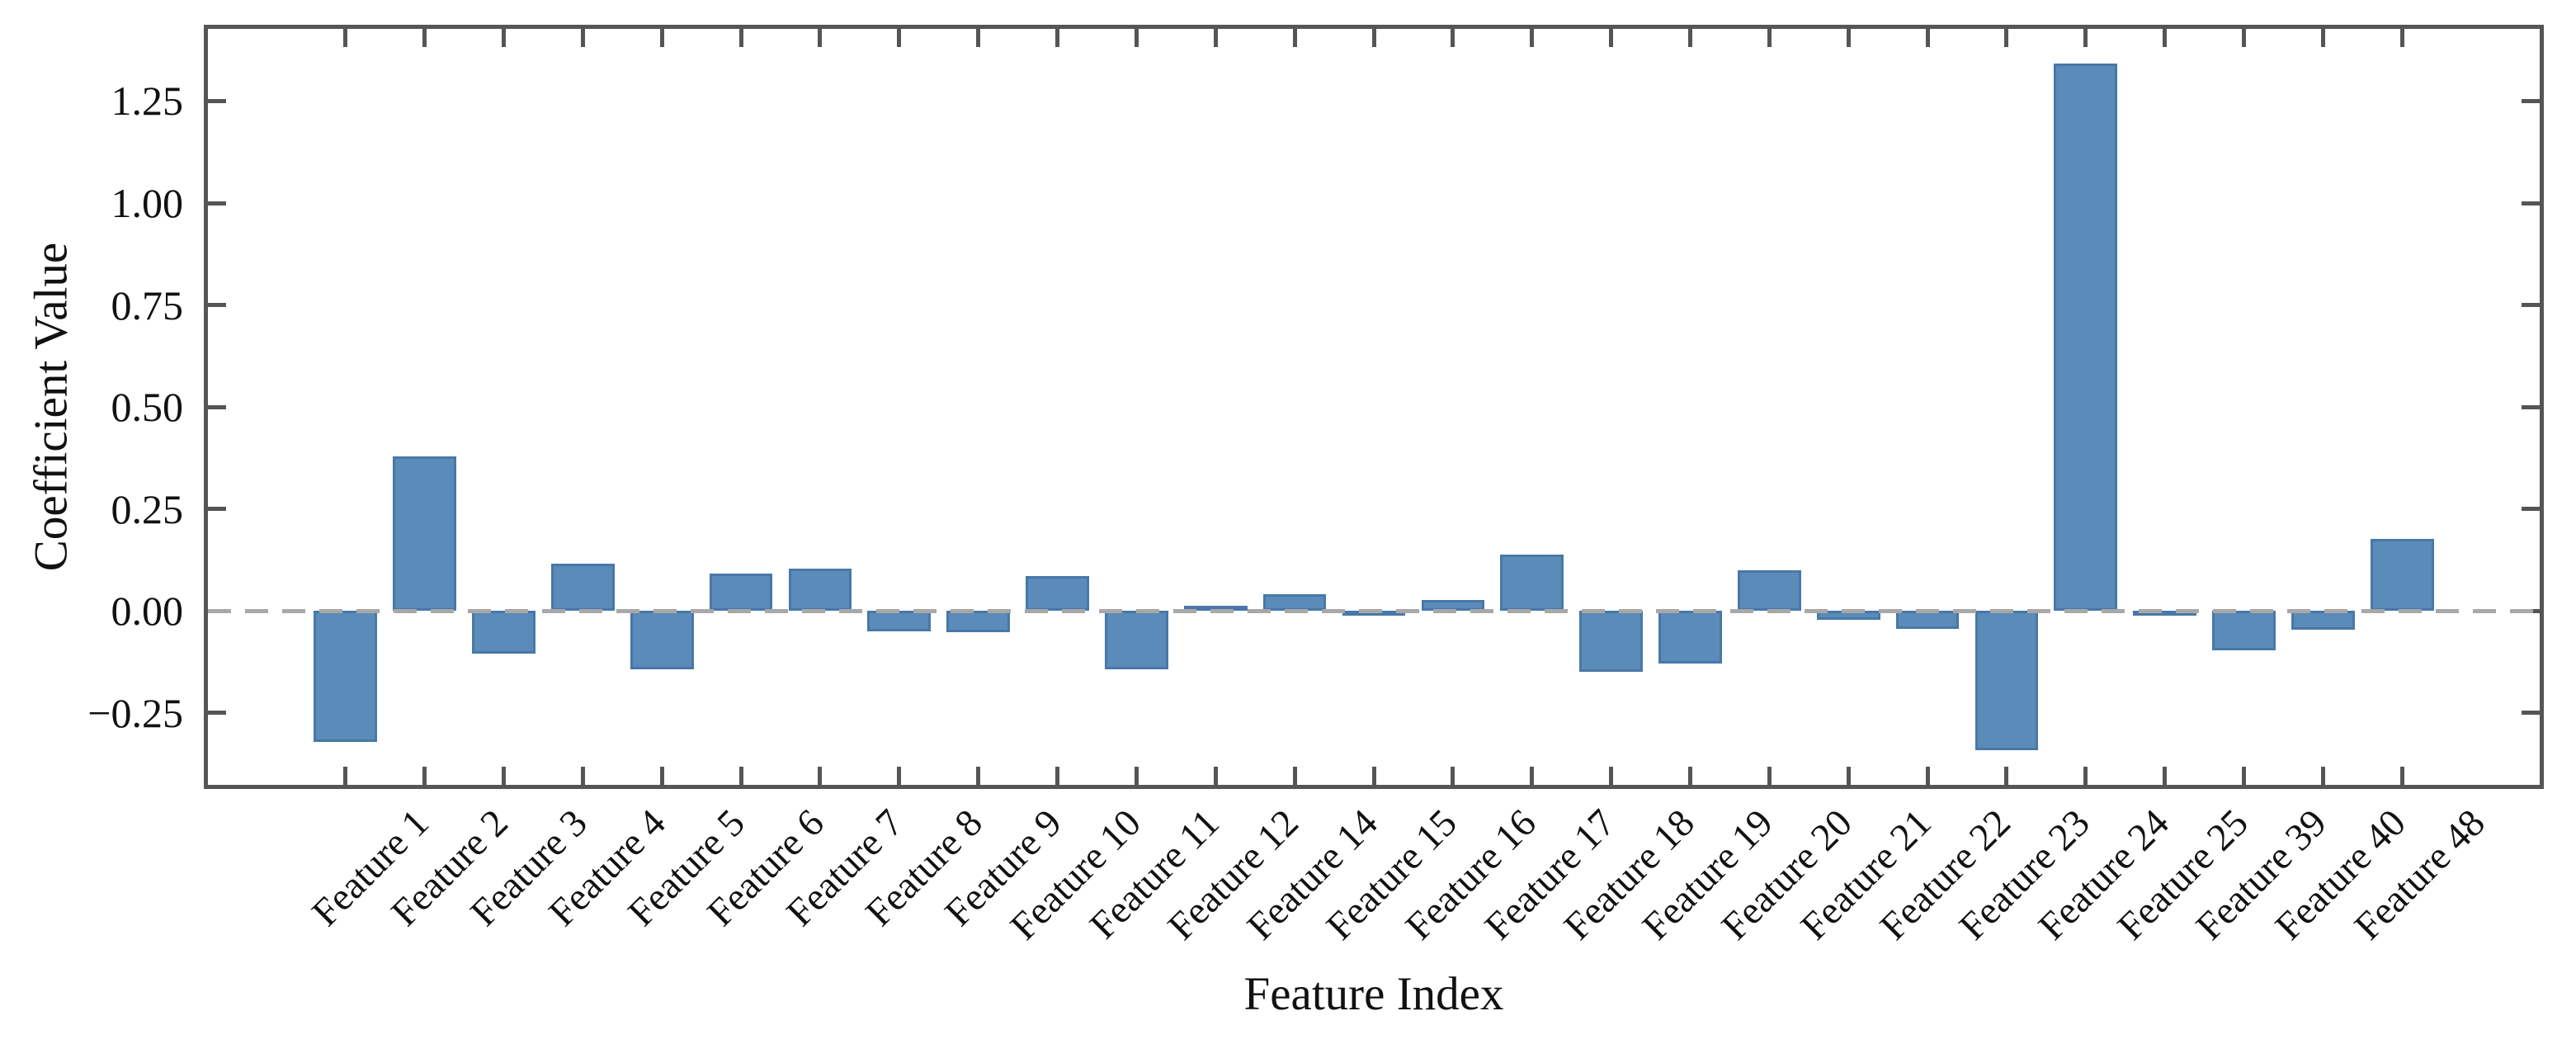  Describe the element at coordinates (147, 101) in the screenshot. I see `y-tick-label: 1.25` at that location.